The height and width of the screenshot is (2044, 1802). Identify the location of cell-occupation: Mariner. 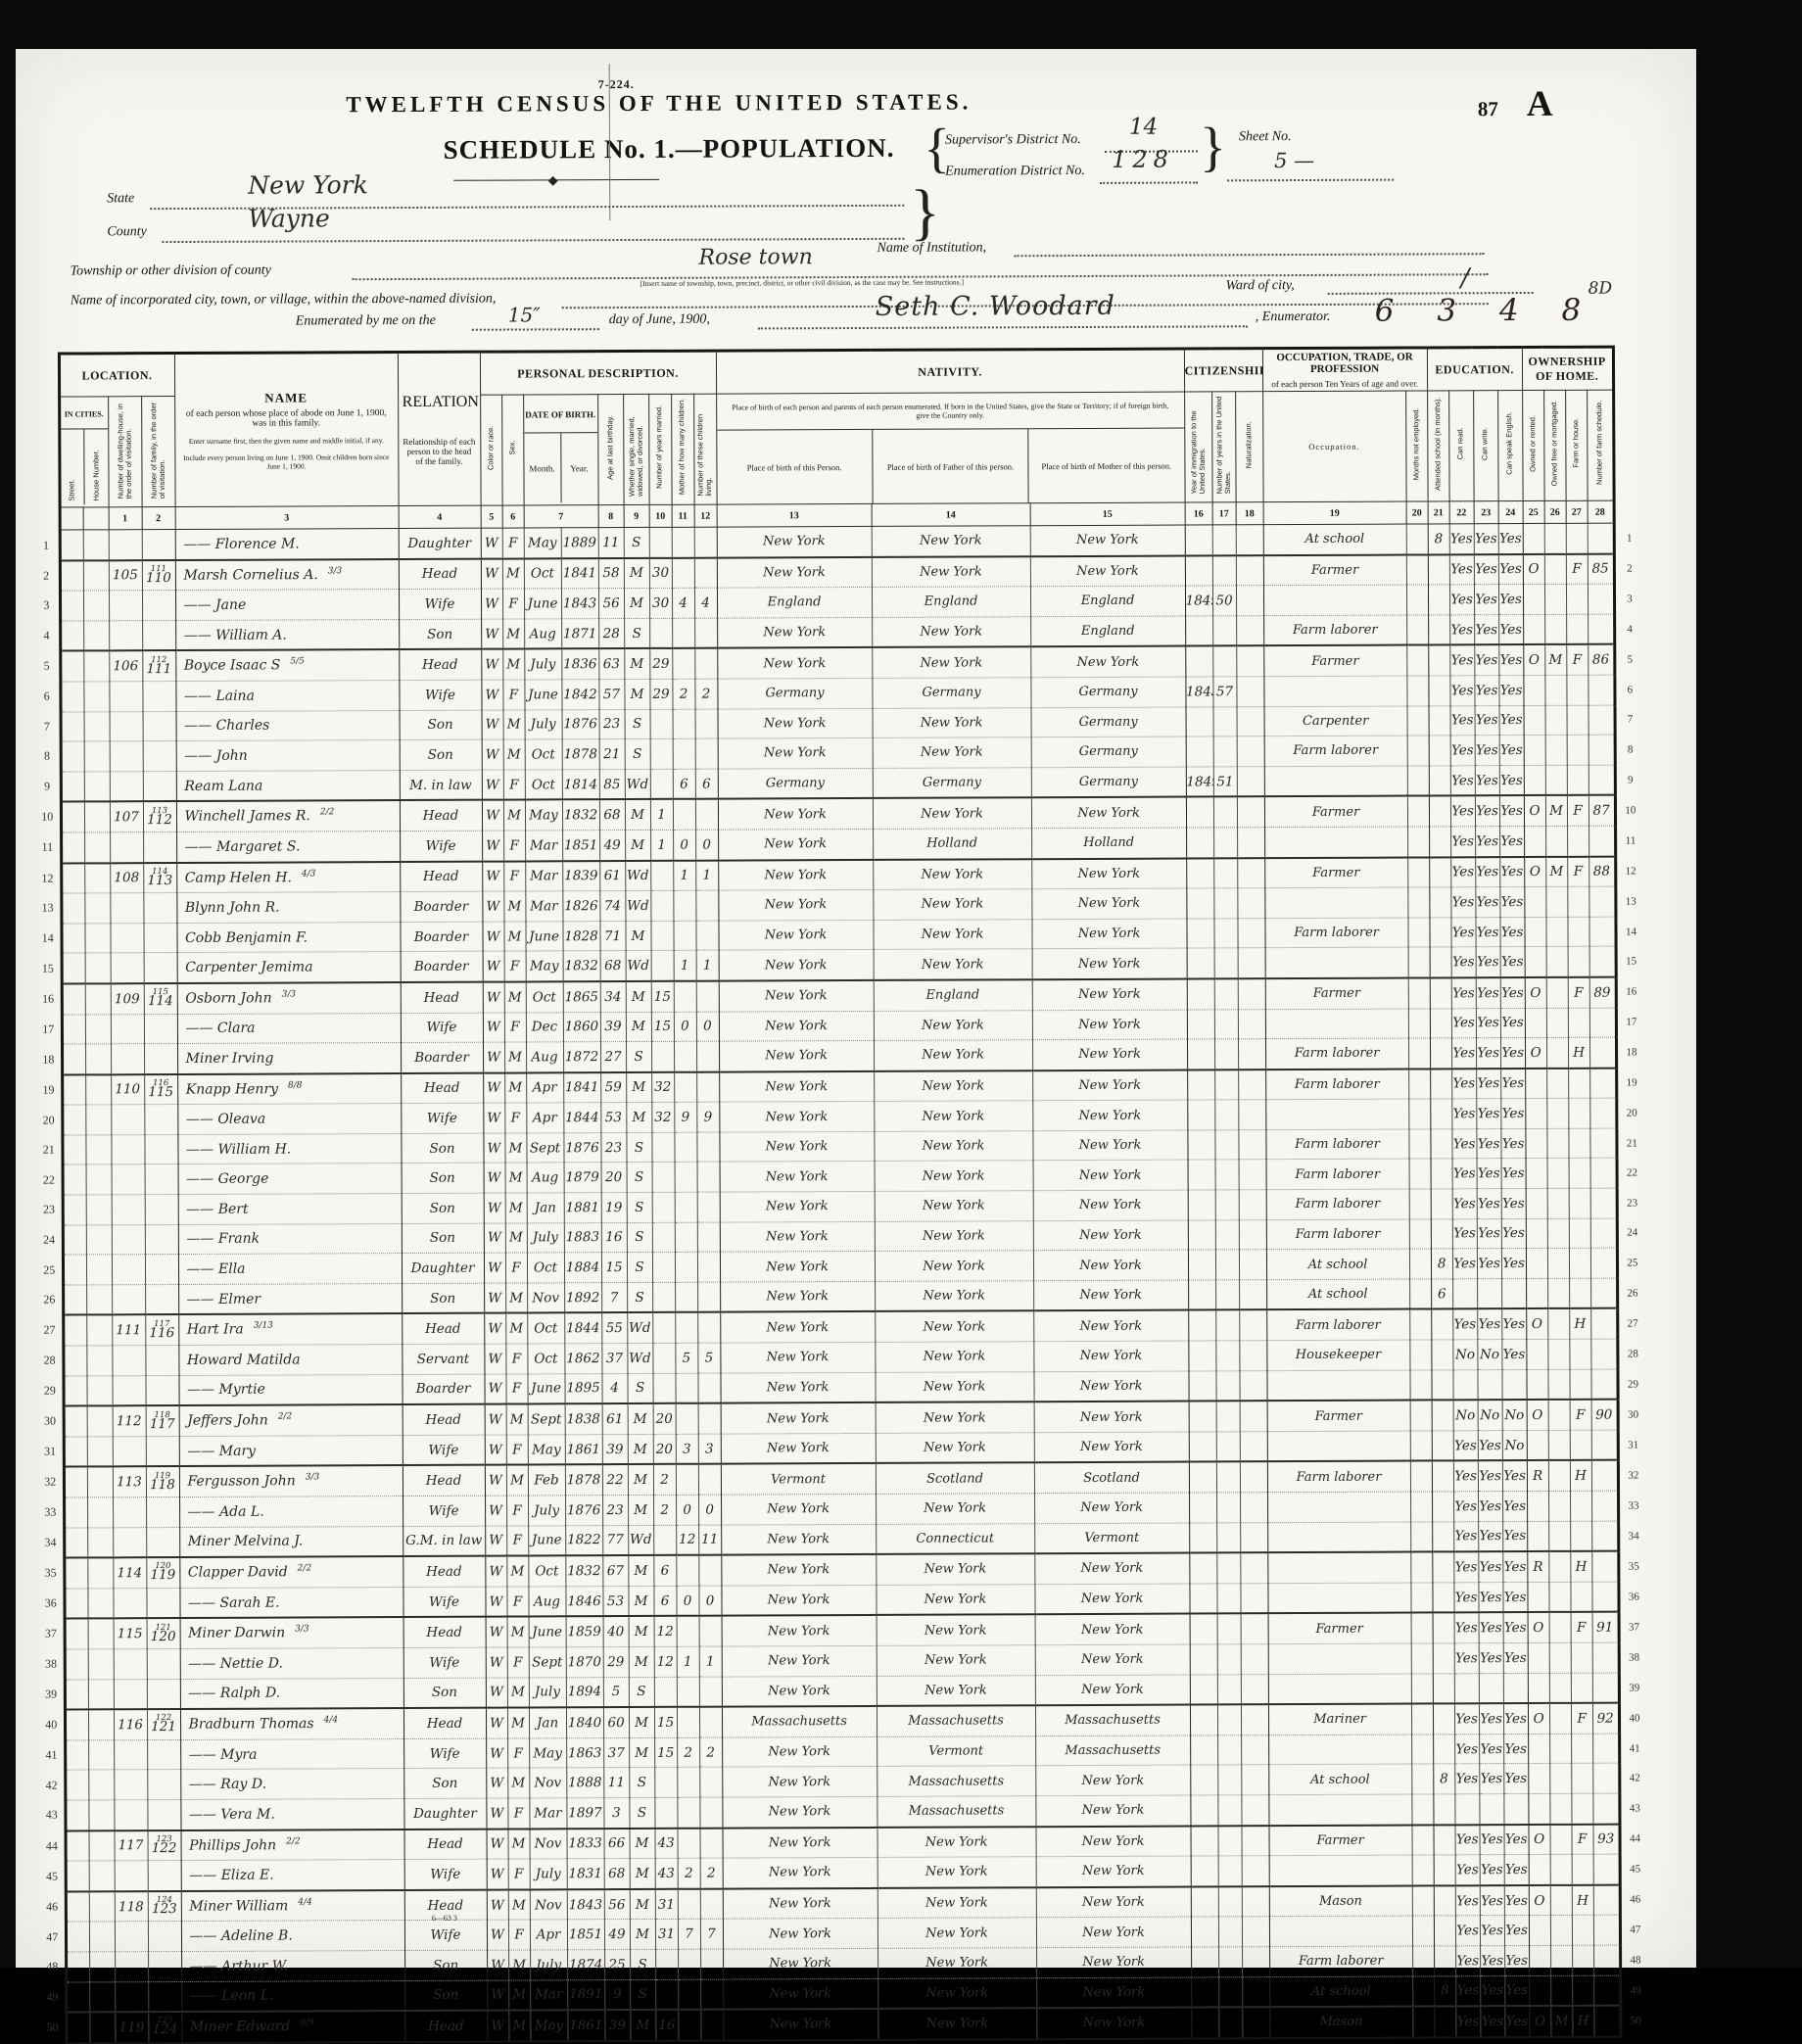
(1340, 1719).